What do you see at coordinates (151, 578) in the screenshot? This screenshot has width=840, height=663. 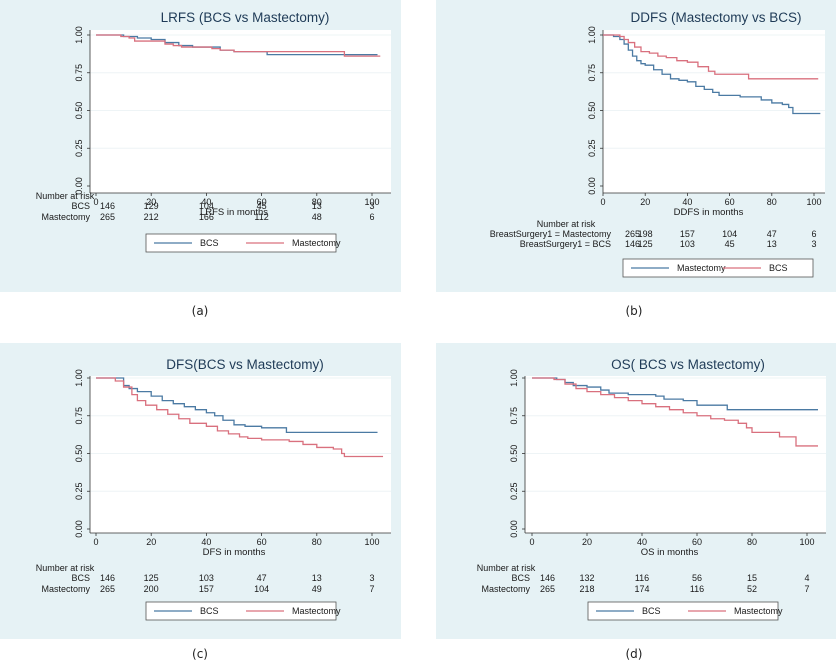 I see `risk-value: 125` at bounding box center [151, 578].